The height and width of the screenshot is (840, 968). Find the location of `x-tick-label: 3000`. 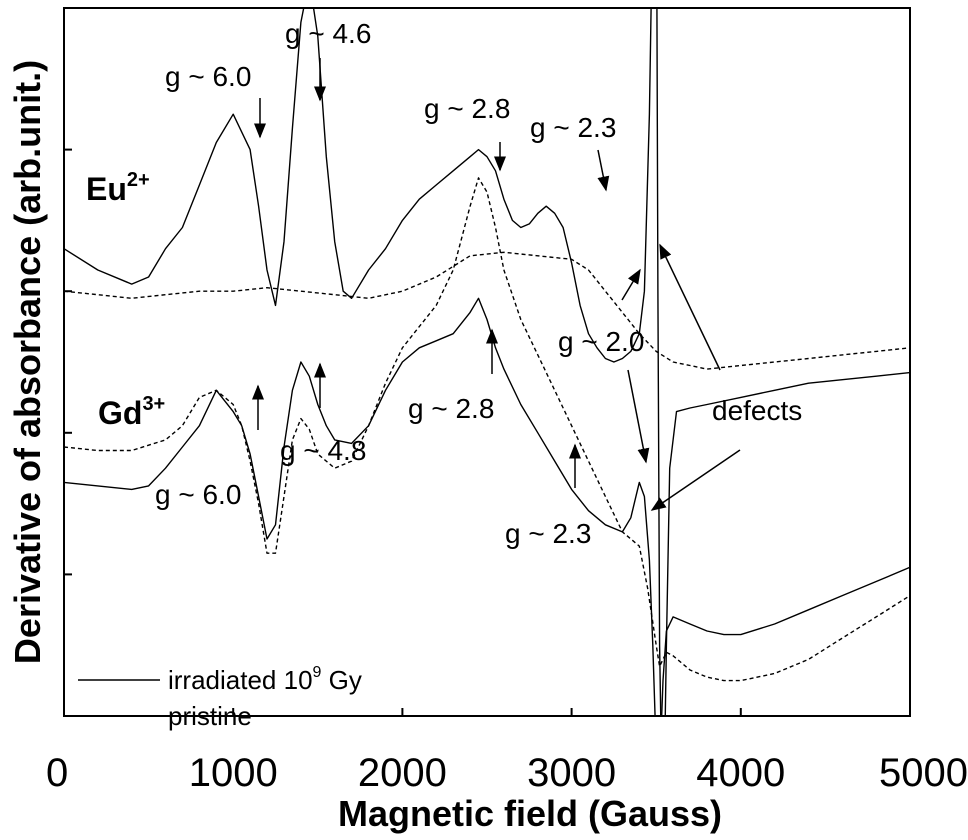

x-tick-label: 3000 is located at coordinates (571, 773).